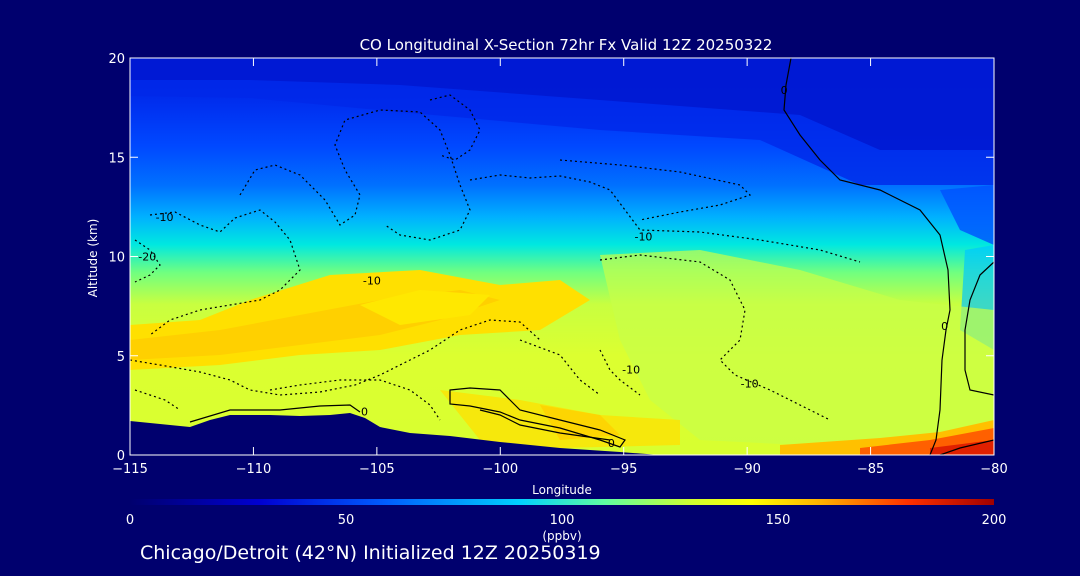  What do you see at coordinates (562, 490) in the screenshot?
I see `x-axis-label: Longitude` at bounding box center [562, 490].